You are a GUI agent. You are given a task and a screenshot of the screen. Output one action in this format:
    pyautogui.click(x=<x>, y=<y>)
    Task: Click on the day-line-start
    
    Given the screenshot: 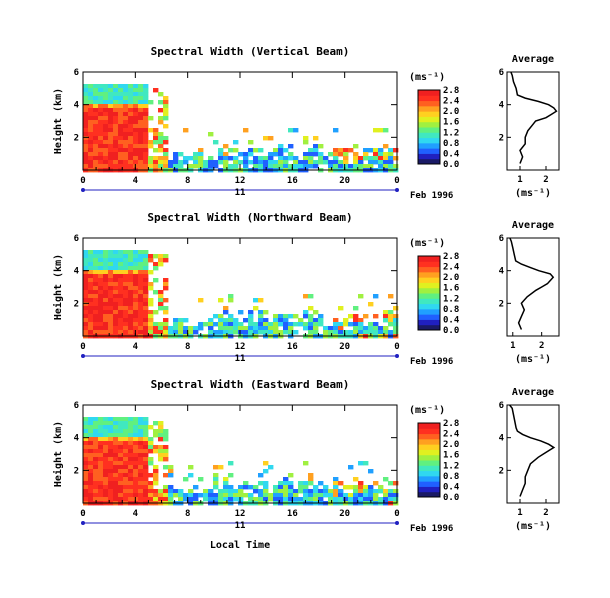 What is the action you would take?
    pyautogui.click(x=83, y=190)
    